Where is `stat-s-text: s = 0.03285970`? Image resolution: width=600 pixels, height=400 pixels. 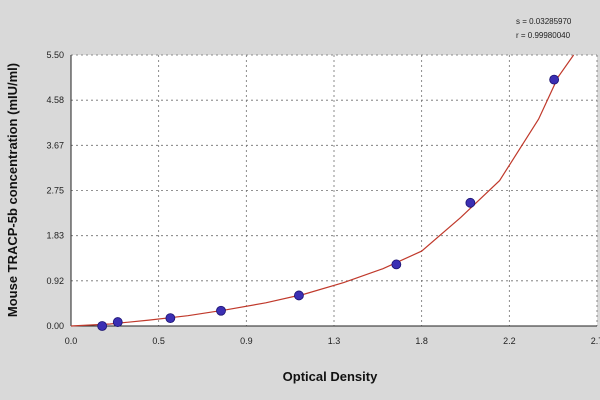 stat-s-text: s = 0.03285970 is located at coordinates (544, 21).